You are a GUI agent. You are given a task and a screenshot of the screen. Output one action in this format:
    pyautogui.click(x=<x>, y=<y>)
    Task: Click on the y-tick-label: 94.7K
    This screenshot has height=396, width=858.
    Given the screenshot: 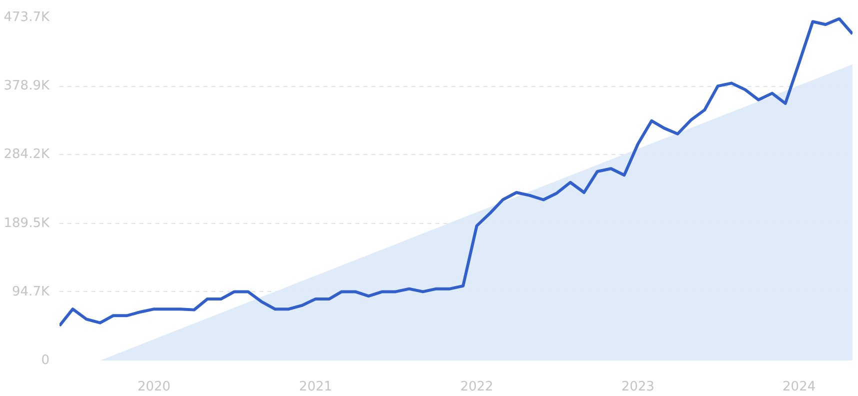 What is the action you would take?
    pyautogui.click(x=31, y=292)
    